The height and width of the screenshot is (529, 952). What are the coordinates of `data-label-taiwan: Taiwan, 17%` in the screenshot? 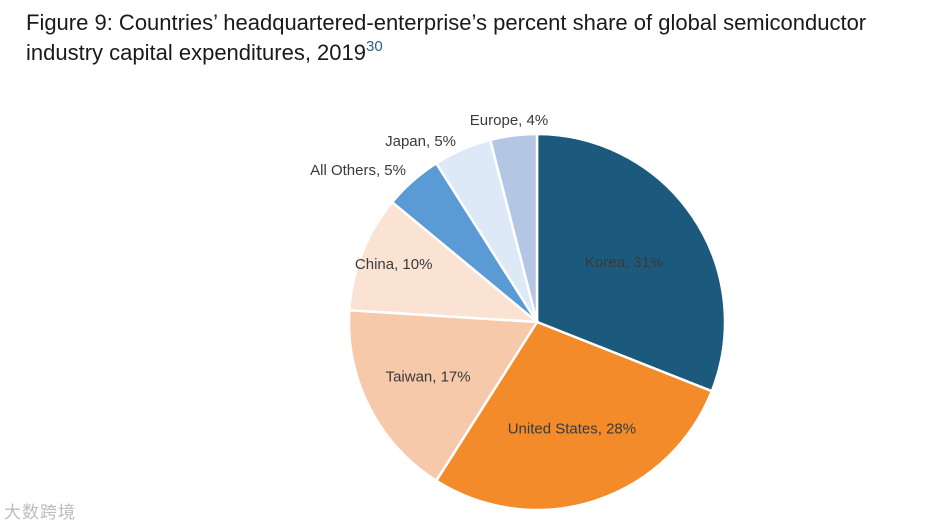 It's located at (428, 376).